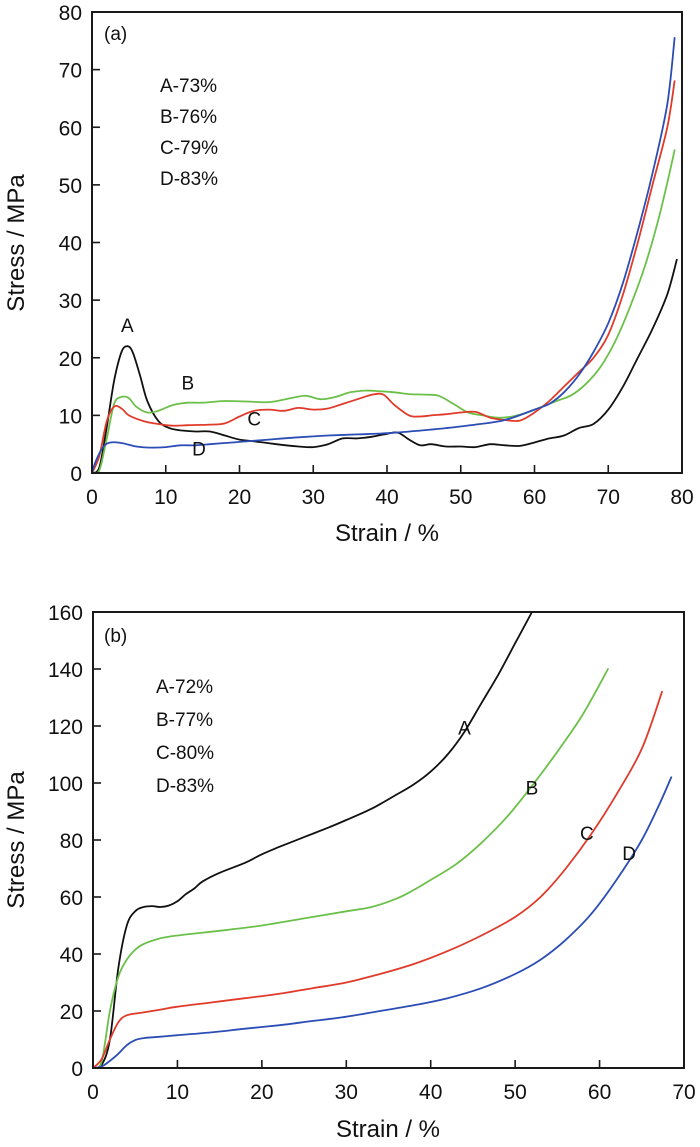 The image size is (700, 1147). What do you see at coordinates (70, 359) in the screenshot?
I see `panel-a-y-tick-label: 20` at bounding box center [70, 359].